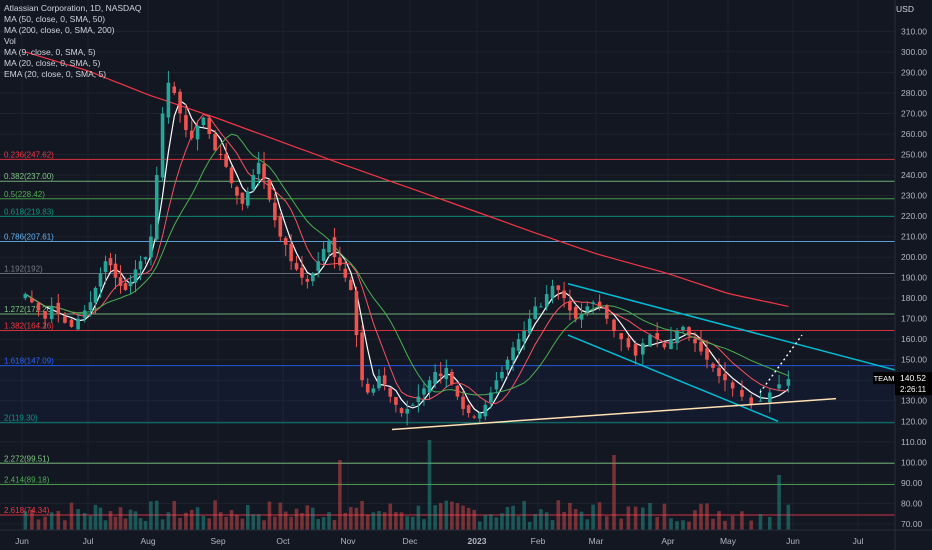  Describe the element at coordinates (913, 389) in the screenshot. I see `countdown-badge: 2:26:11` at that location.